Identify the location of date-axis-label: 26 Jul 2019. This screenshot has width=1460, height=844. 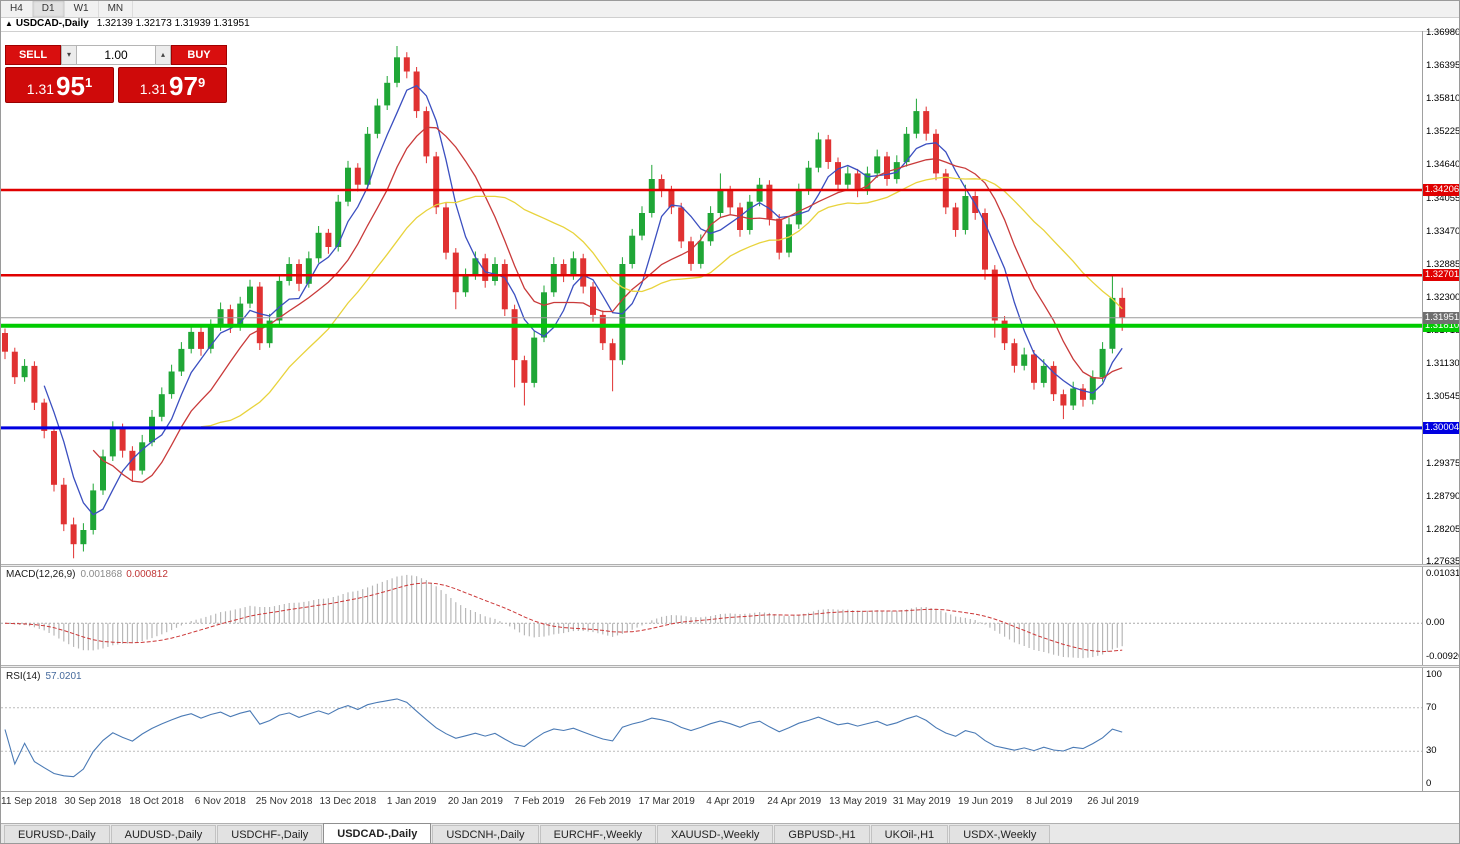
(1113, 801).